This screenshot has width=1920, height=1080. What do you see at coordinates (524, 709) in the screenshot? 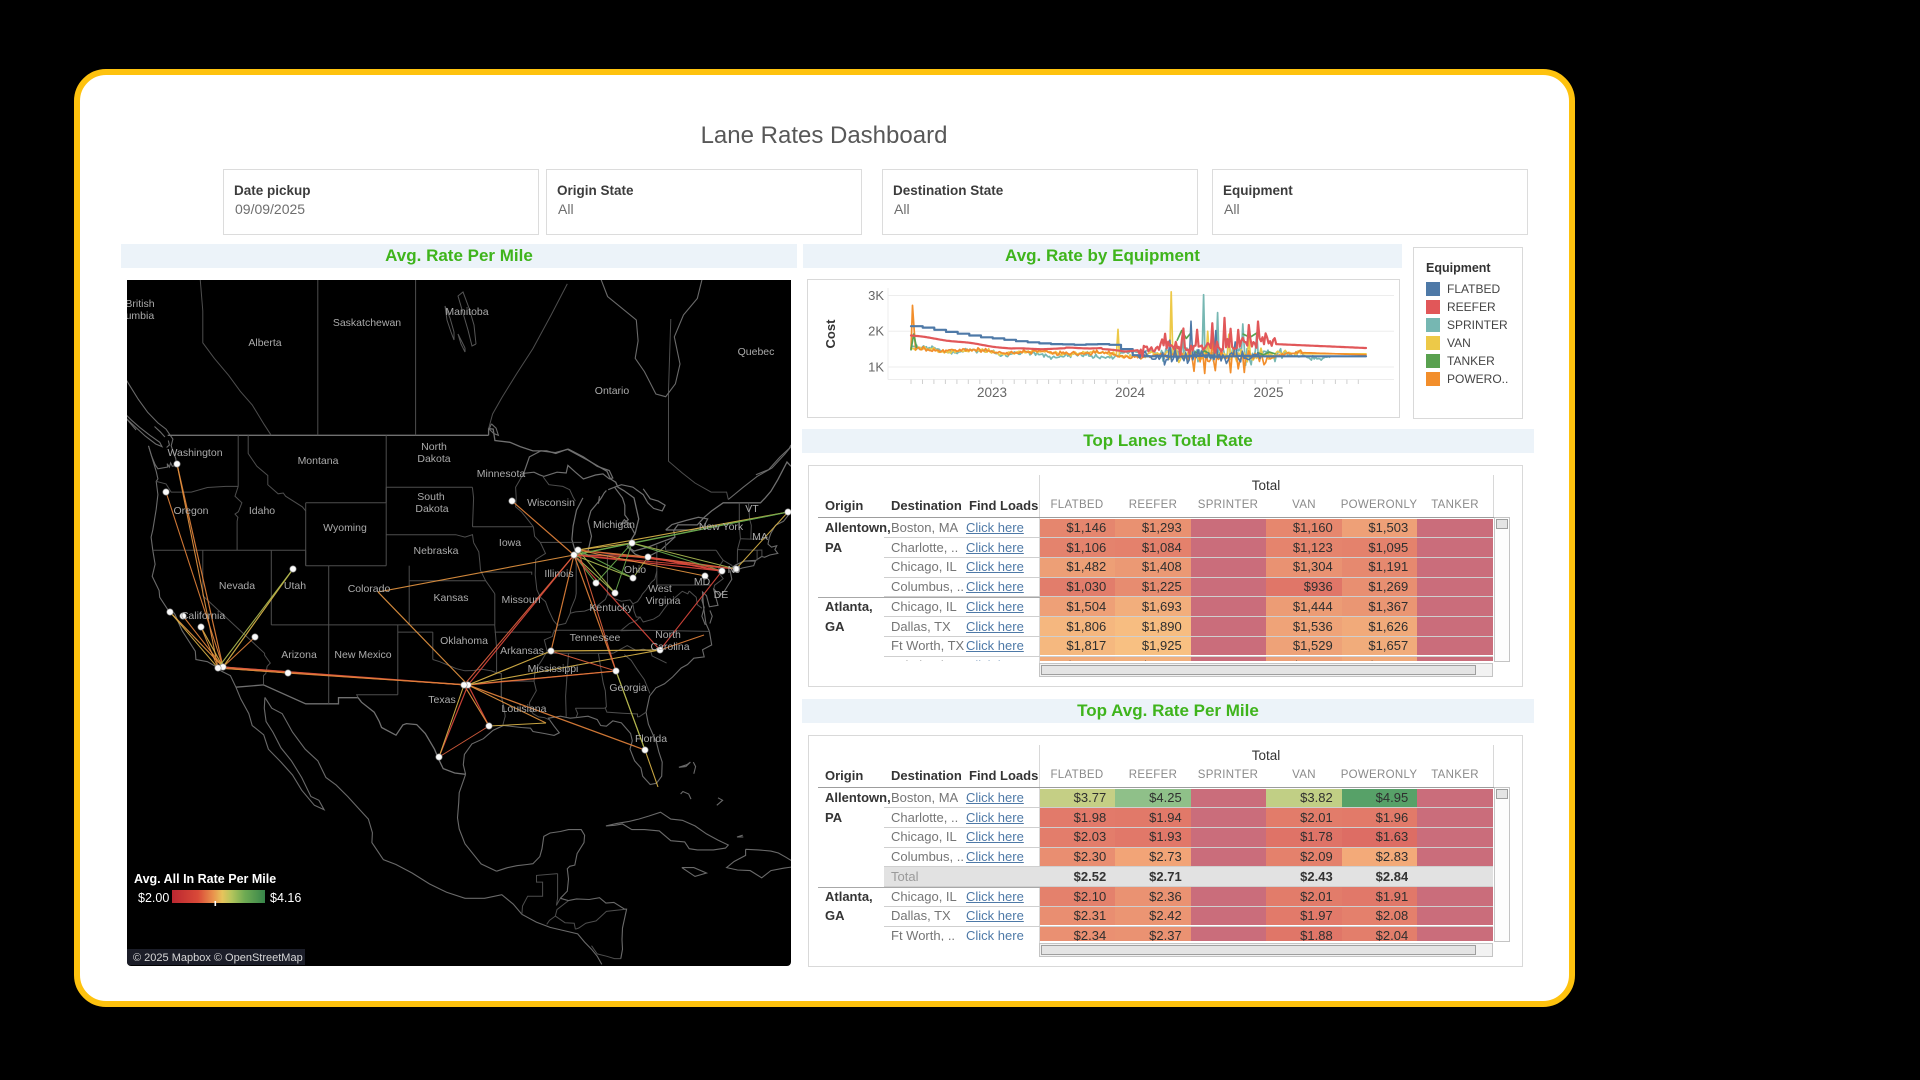
I see `svg-text: Louisiana` at bounding box center [524, 709].